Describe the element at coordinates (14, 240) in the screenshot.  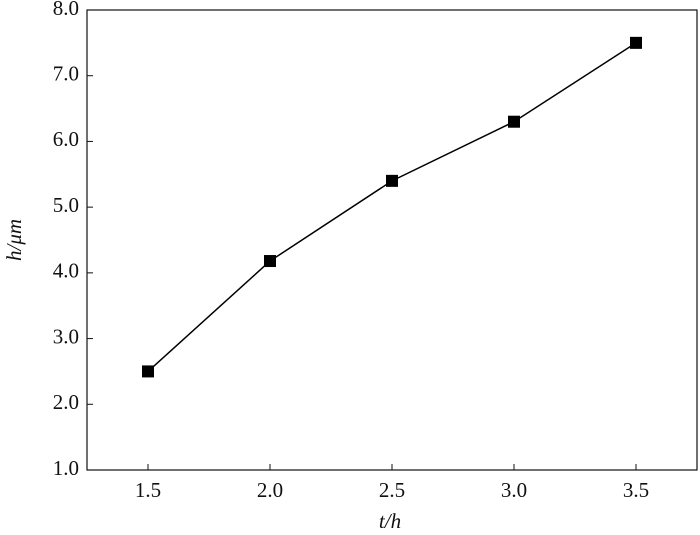
I see `y-axis-label: h/μm` at that location.